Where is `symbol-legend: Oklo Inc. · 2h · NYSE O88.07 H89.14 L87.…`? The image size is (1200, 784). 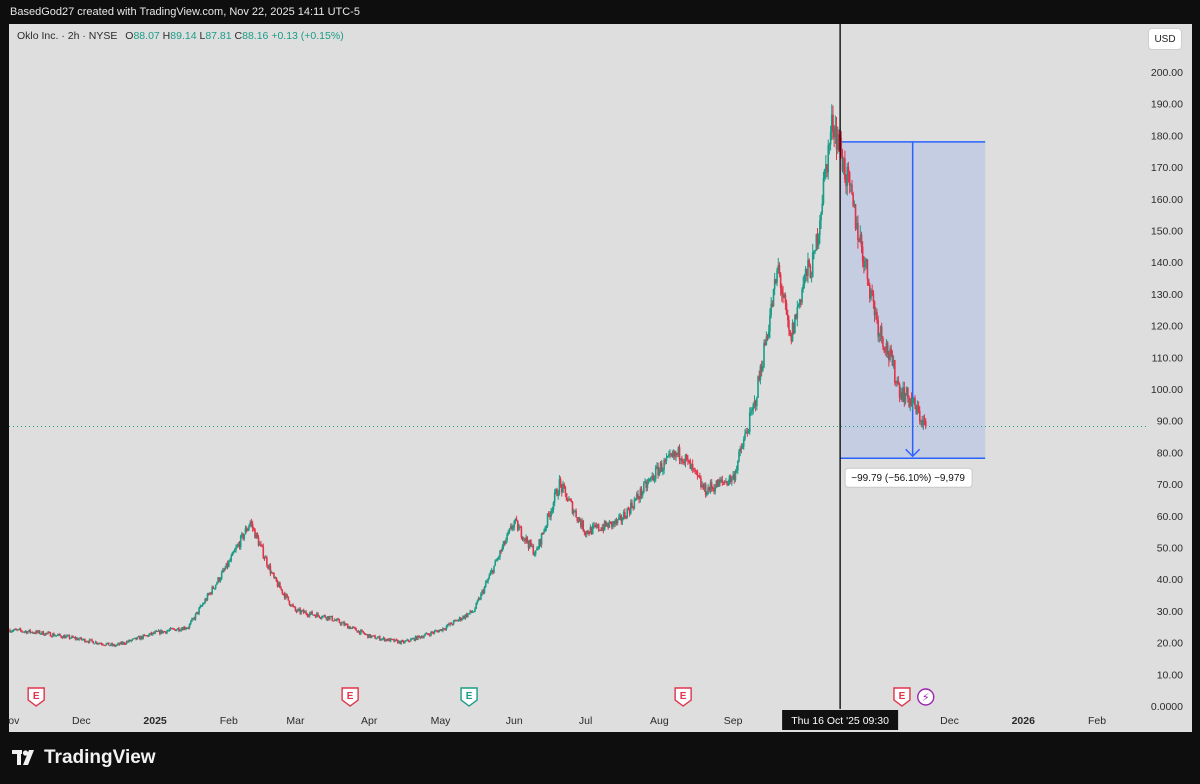
symbol-legend: Oklo Inc. · 2h · NYSE O88.07 H89.14 L87.… is located at coordinates (180, 36).